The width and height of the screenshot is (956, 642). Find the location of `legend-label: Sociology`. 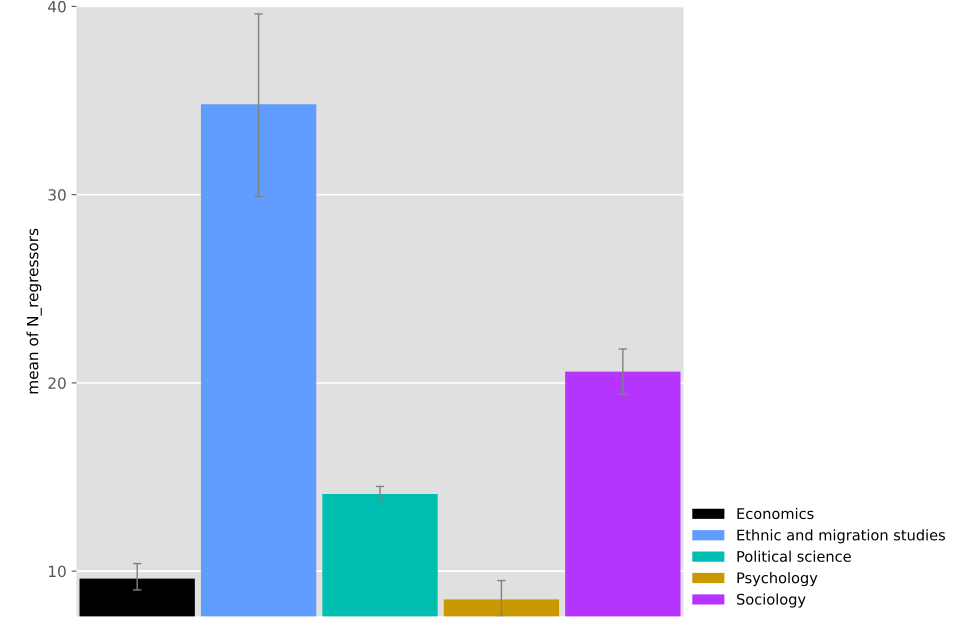

legend-label: Sociology is located at coordinates (771, 600).